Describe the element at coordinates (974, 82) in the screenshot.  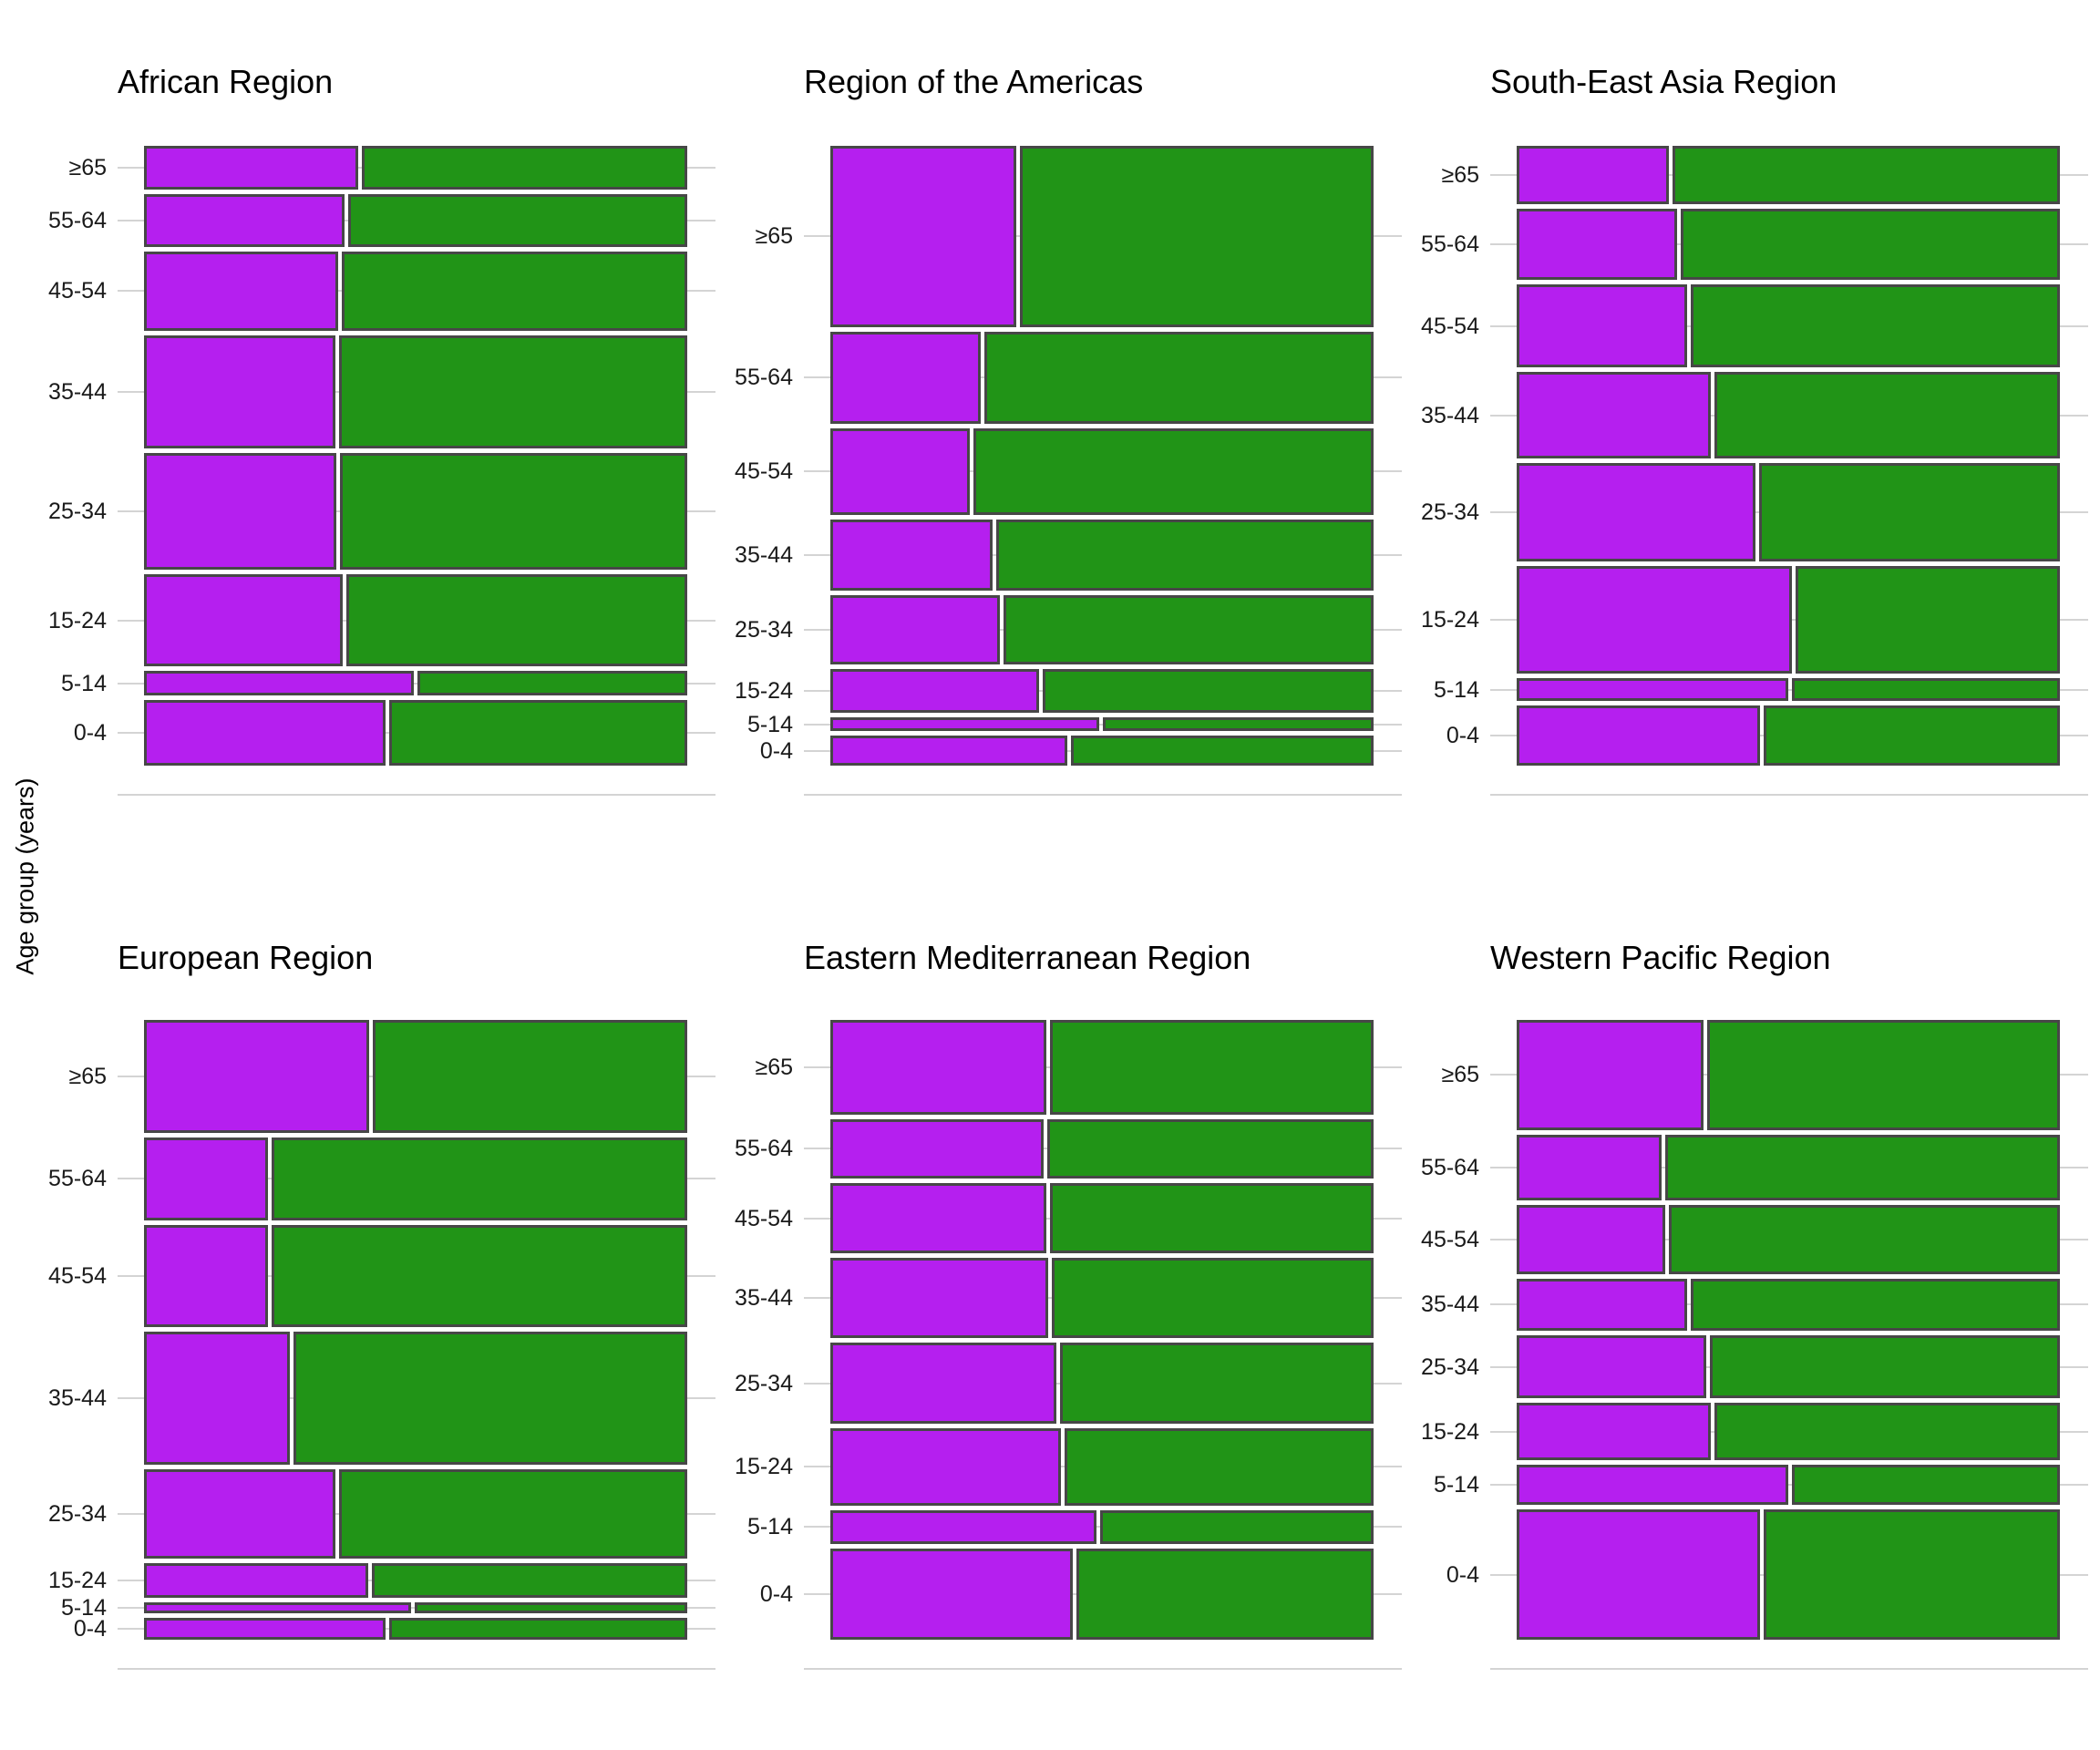
I see `panel-title-region-of-the-americas: Region of the Americas` at that location.